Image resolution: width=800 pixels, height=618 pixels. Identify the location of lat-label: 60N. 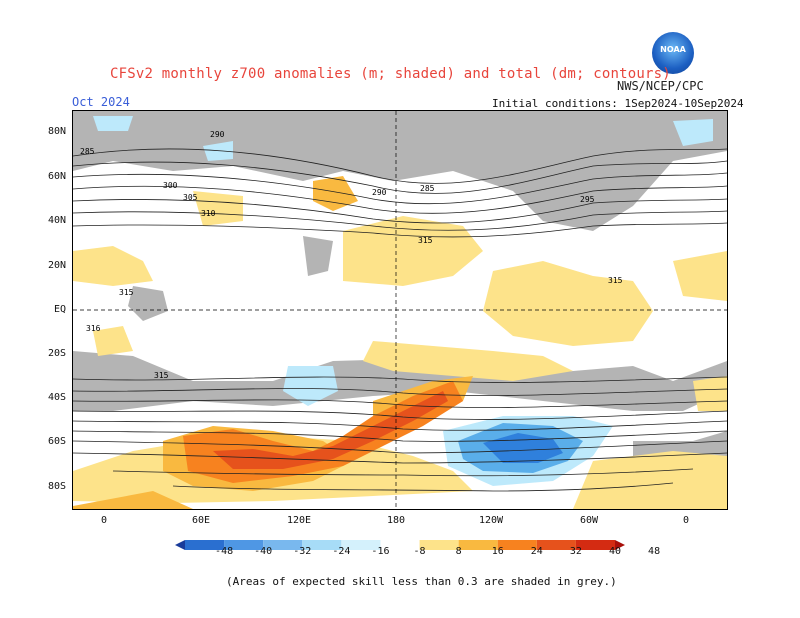
(56, 176).